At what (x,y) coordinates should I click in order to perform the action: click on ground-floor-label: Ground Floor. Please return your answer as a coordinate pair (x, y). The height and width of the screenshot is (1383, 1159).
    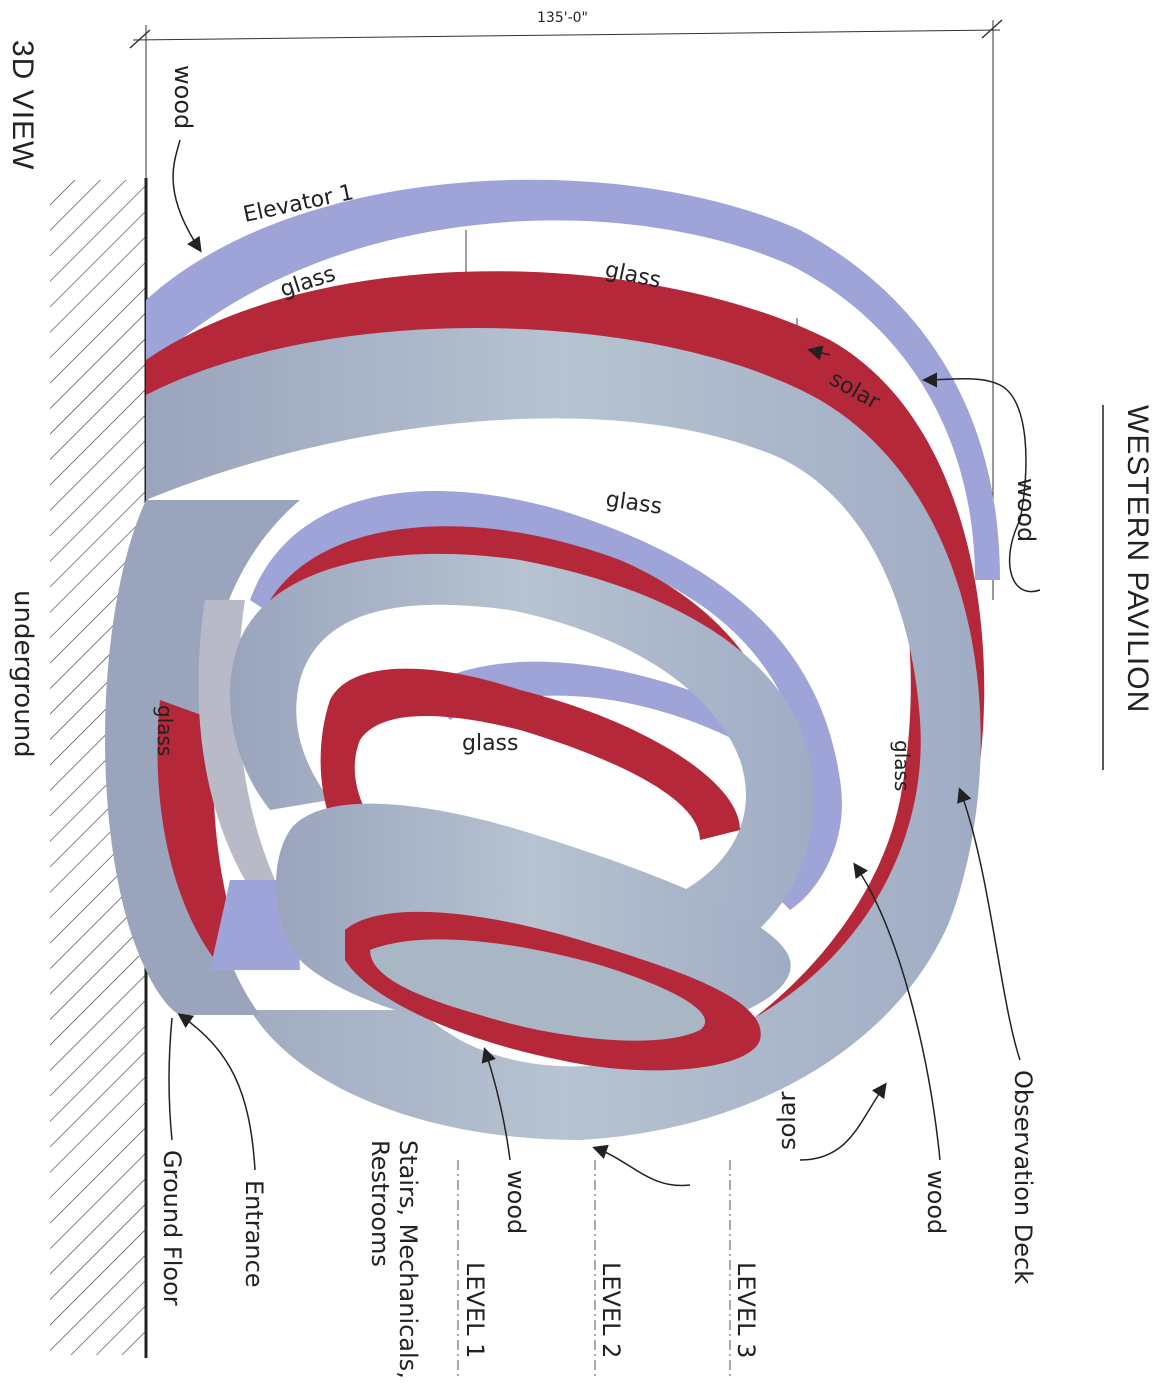
    Looking at the image, I should click on (172, 1228).